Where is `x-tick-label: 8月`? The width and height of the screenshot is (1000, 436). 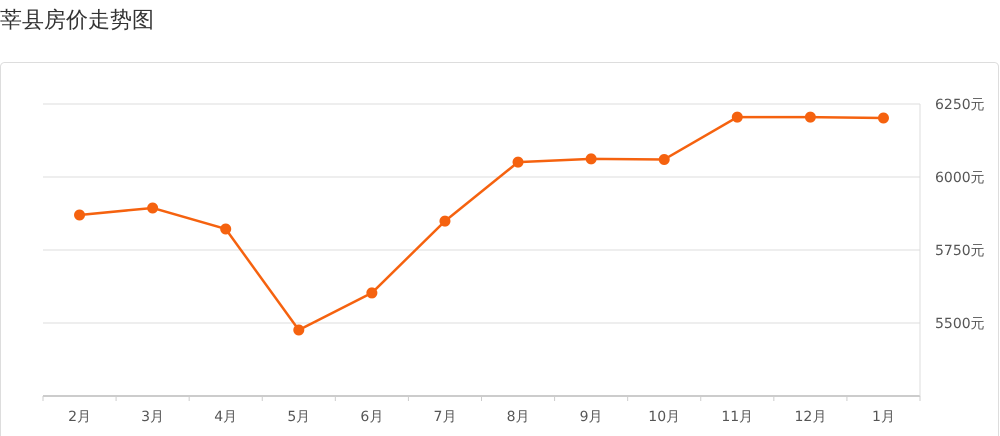
x-tick-label: 8月 is located at coordinates (518, 417).